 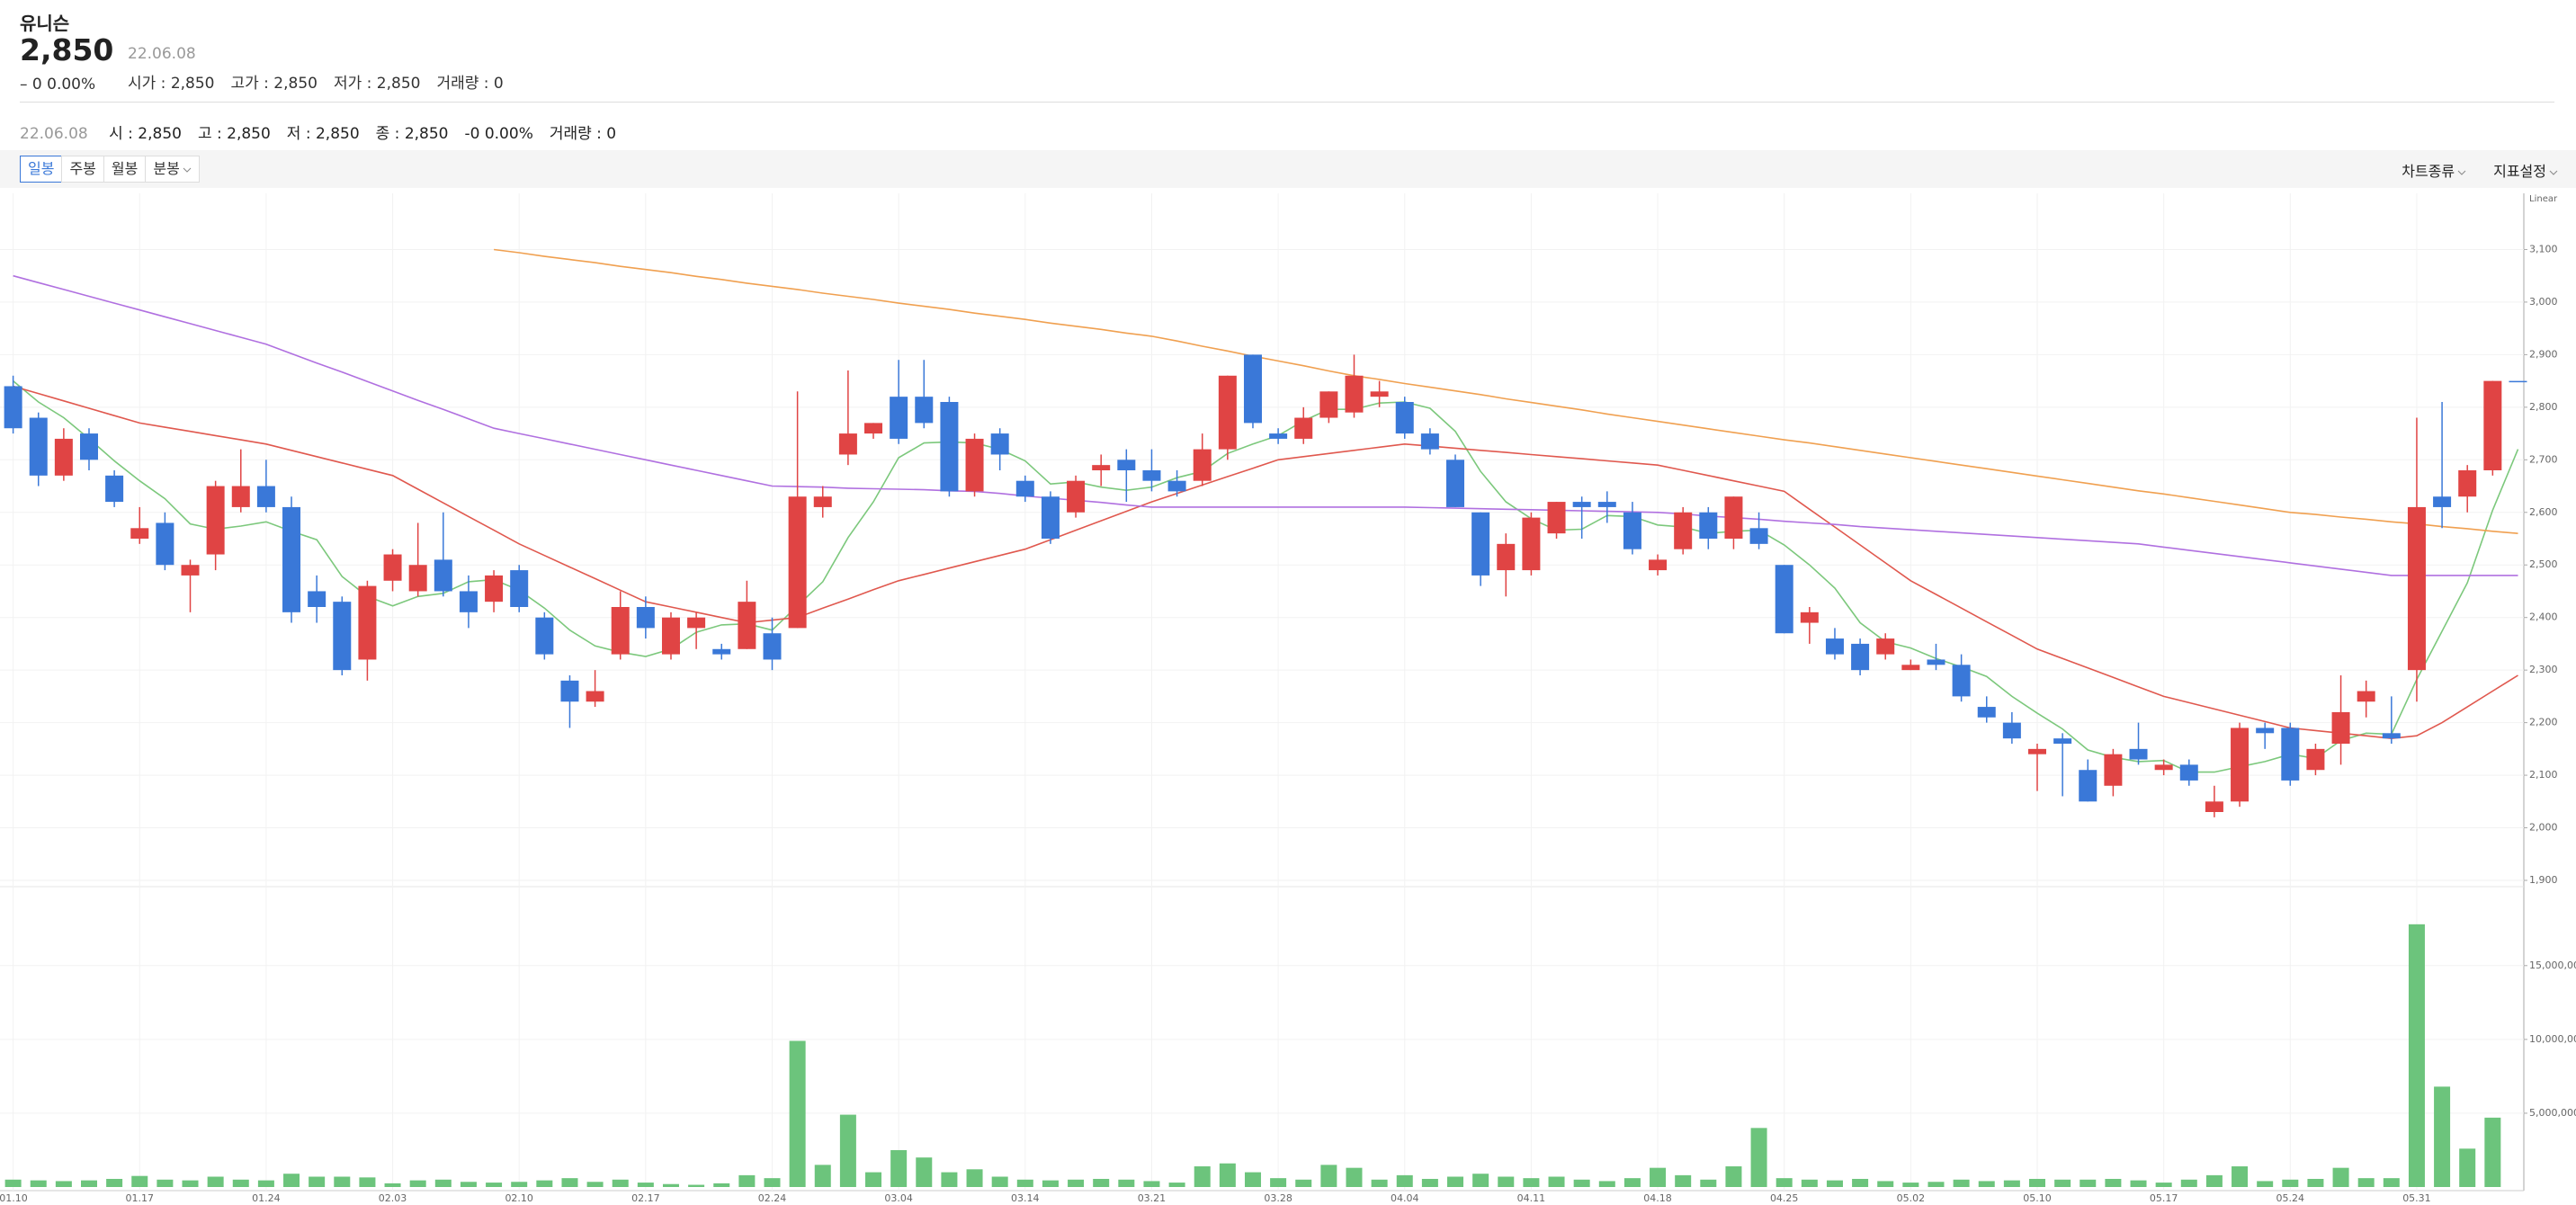 I want to click on info-item: 고 : 2,850, so click(x=234, y=134).